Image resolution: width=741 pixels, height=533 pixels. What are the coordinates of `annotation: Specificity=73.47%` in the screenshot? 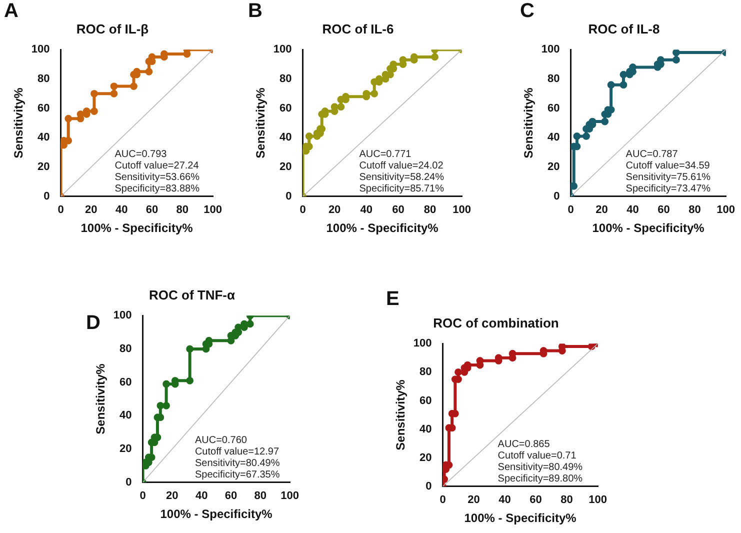 It's located at (668, 188).